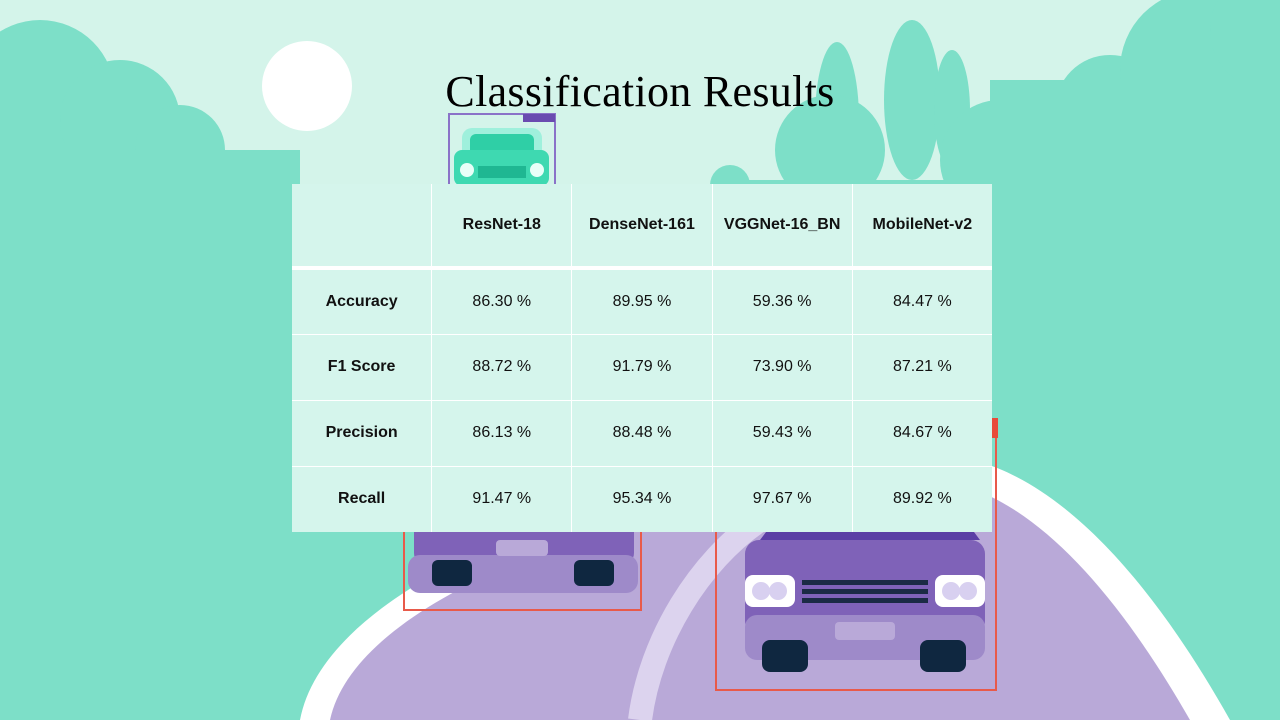  I want to click on table-cell: 73.90 %, so click(782, 366).